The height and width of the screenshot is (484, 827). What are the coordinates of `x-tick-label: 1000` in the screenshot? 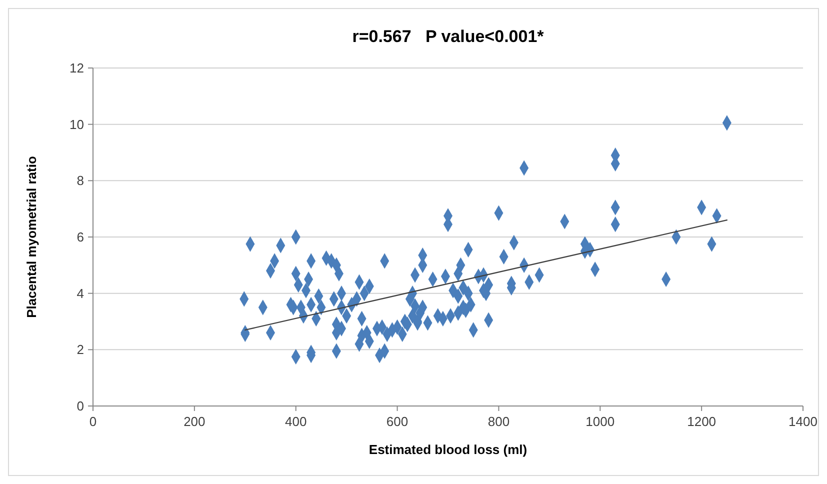 It's located at (600, 421).